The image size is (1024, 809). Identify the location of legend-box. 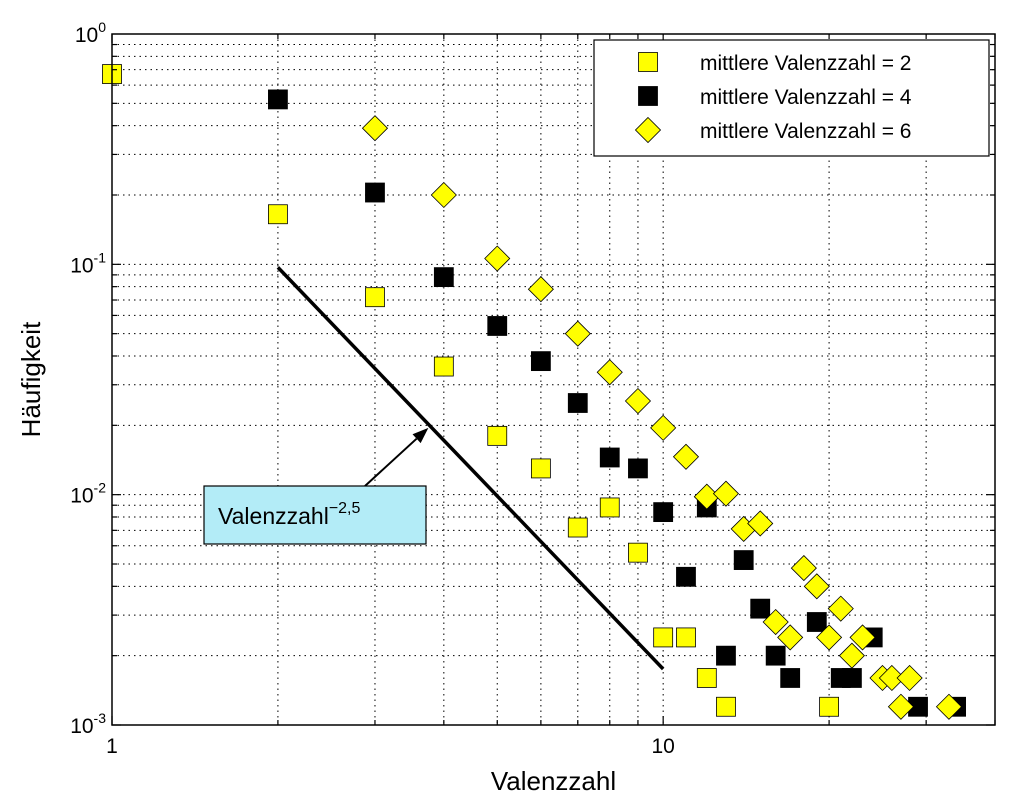
(791, 98).